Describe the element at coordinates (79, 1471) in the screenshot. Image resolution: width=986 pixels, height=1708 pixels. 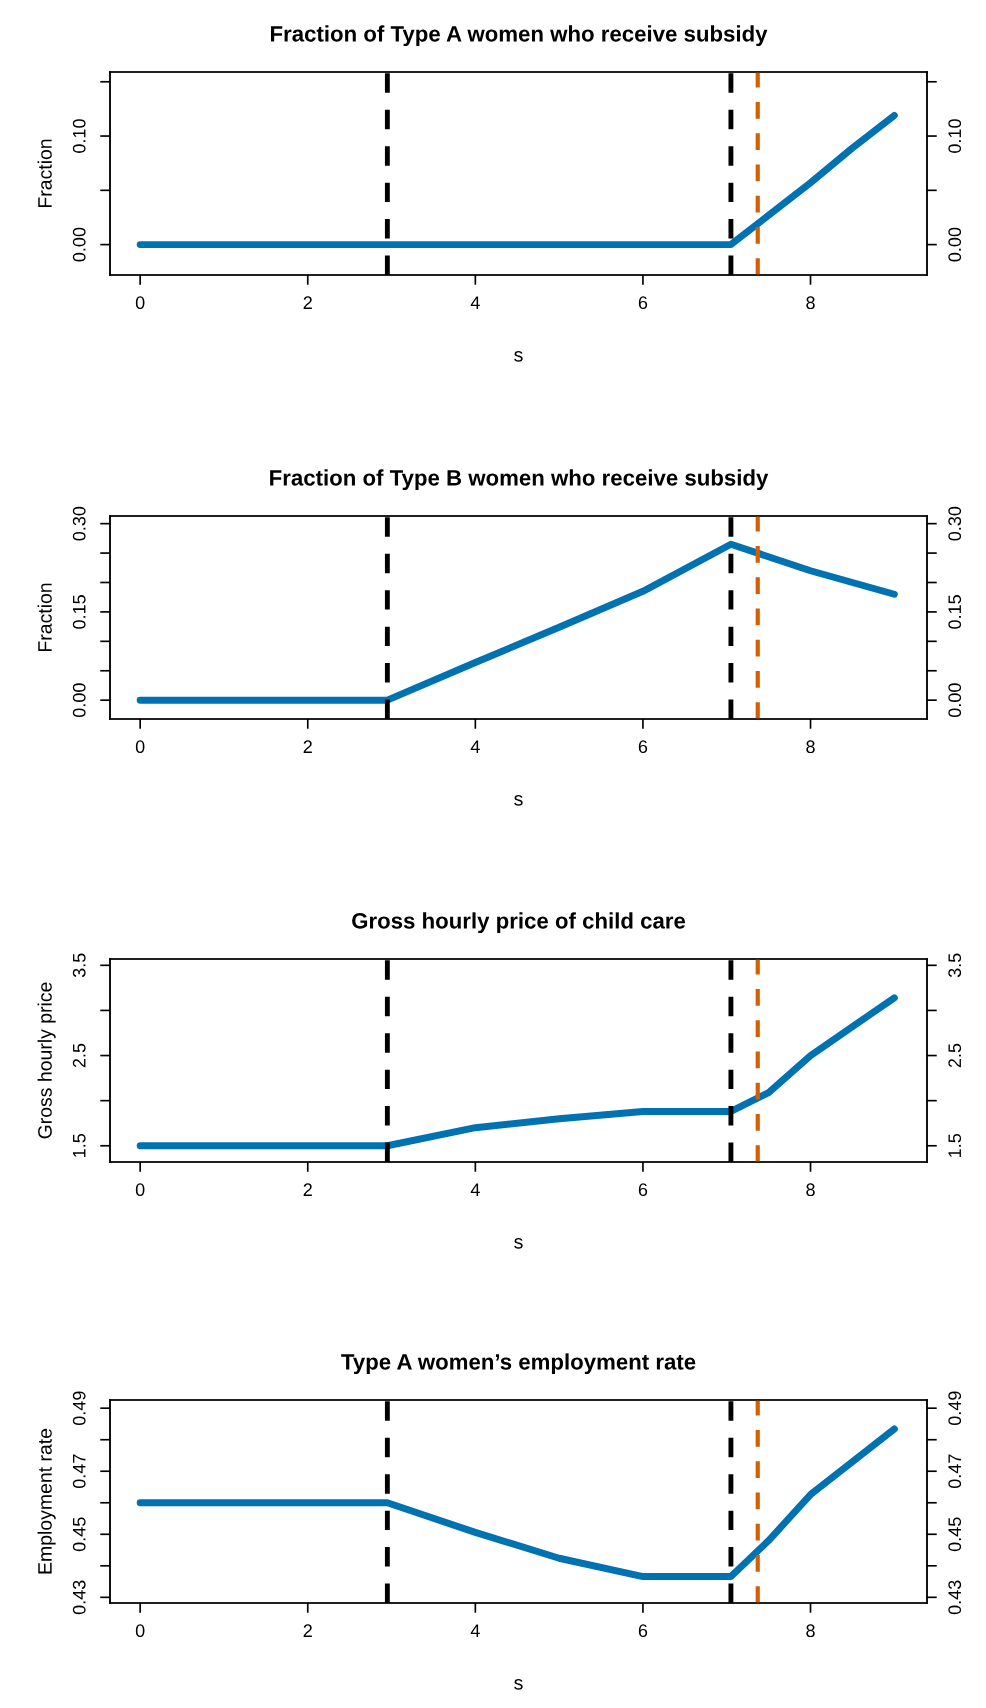
I see `y-tick-label: 0.47` at that location.